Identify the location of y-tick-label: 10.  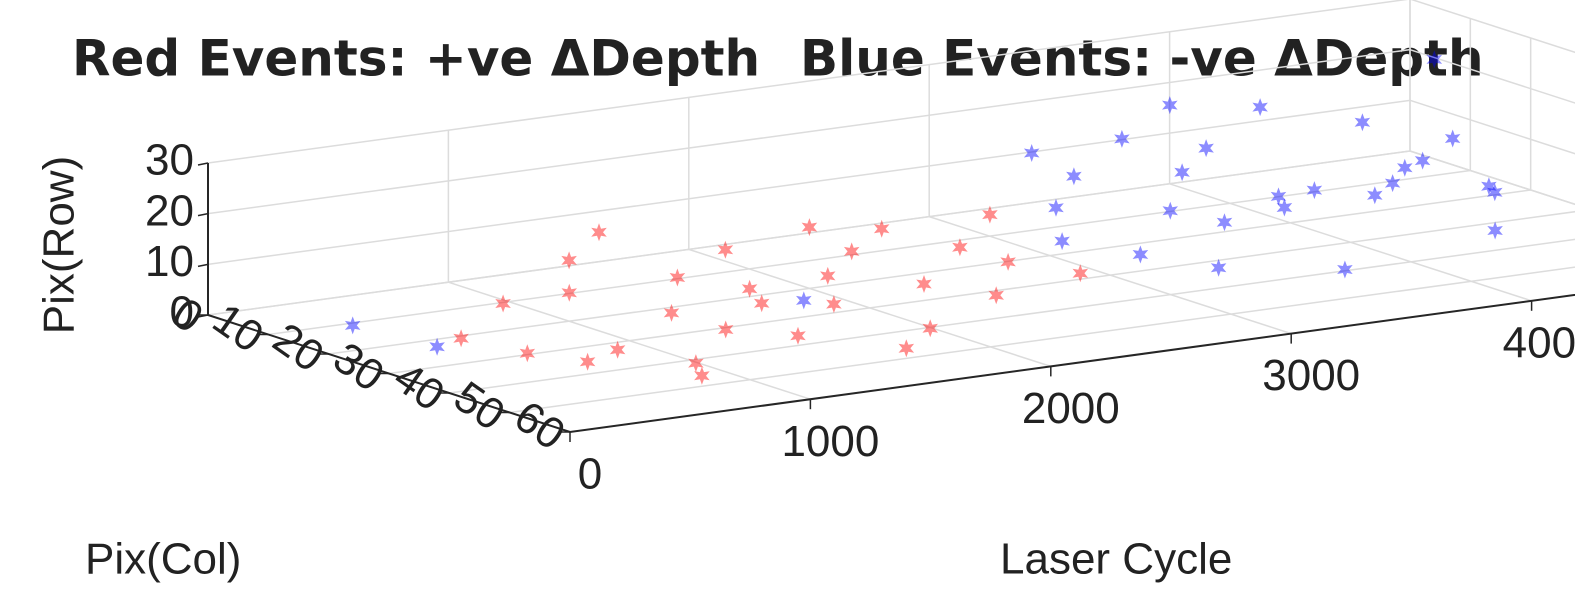
(238, 328).